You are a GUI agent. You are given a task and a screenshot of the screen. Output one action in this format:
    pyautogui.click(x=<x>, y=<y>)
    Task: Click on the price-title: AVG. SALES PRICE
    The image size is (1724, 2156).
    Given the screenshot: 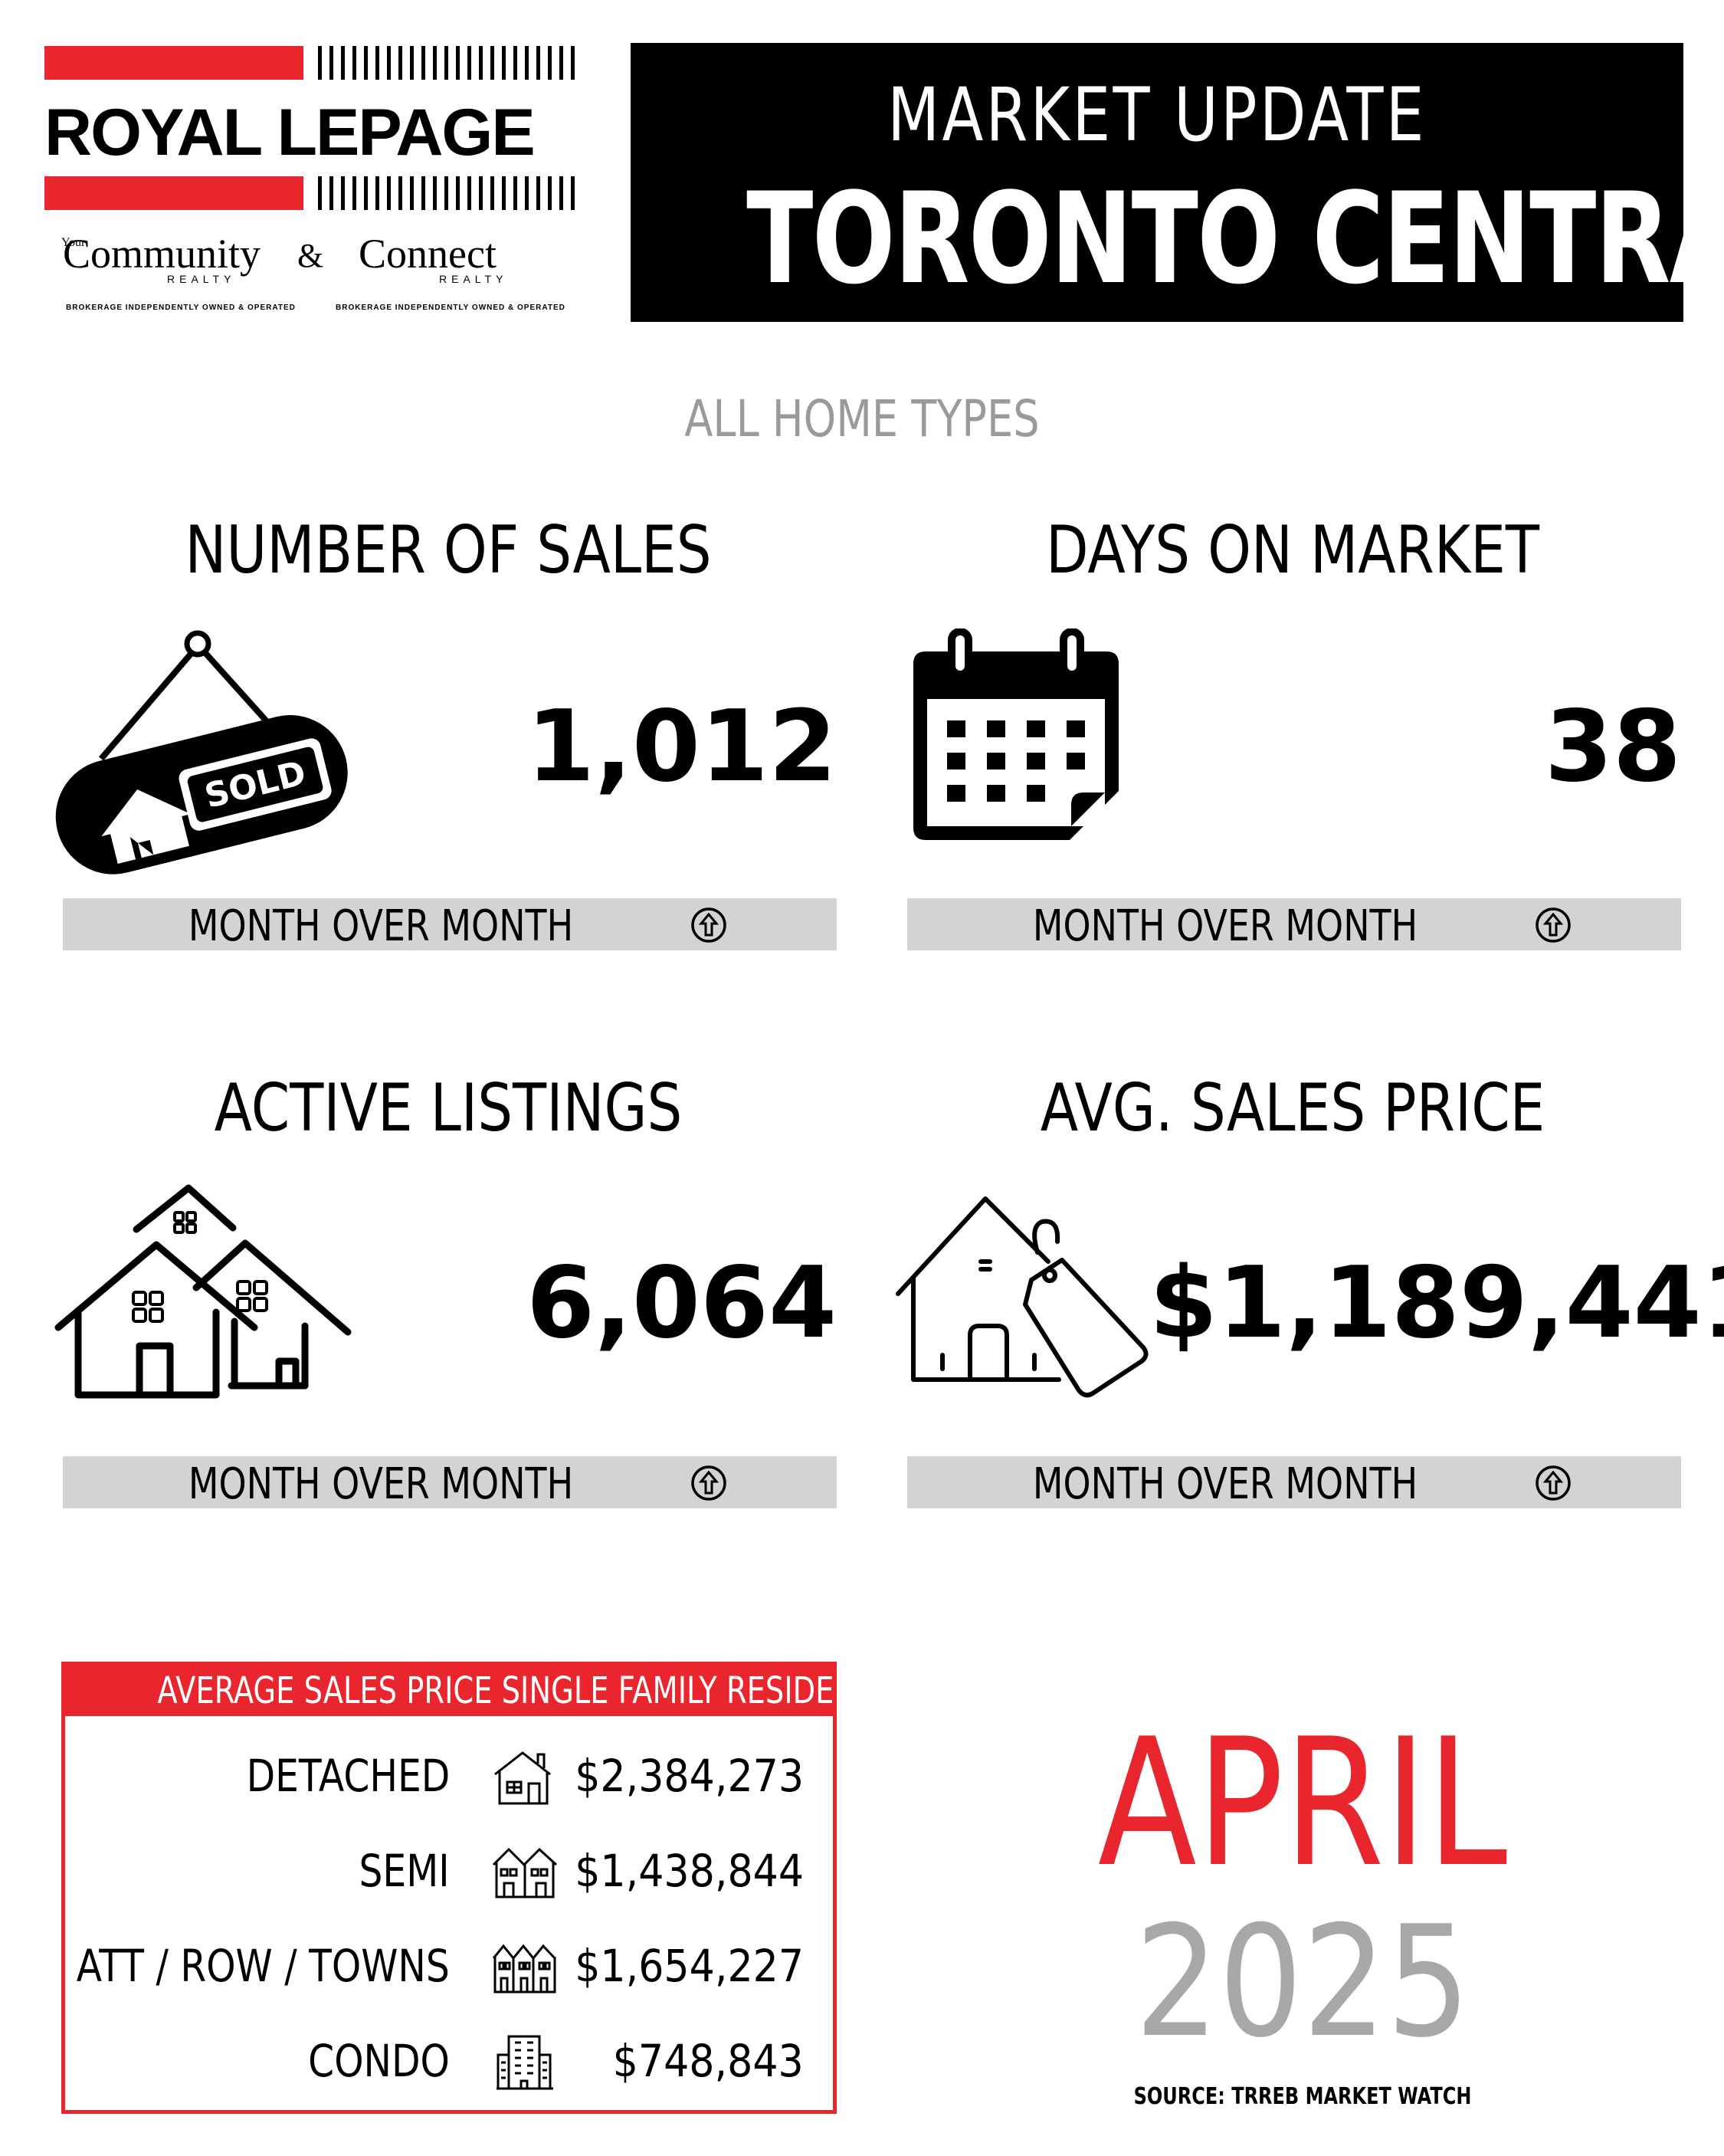 What is the action you would take?
    pyautogui.click(x=1292, y=1108)
    